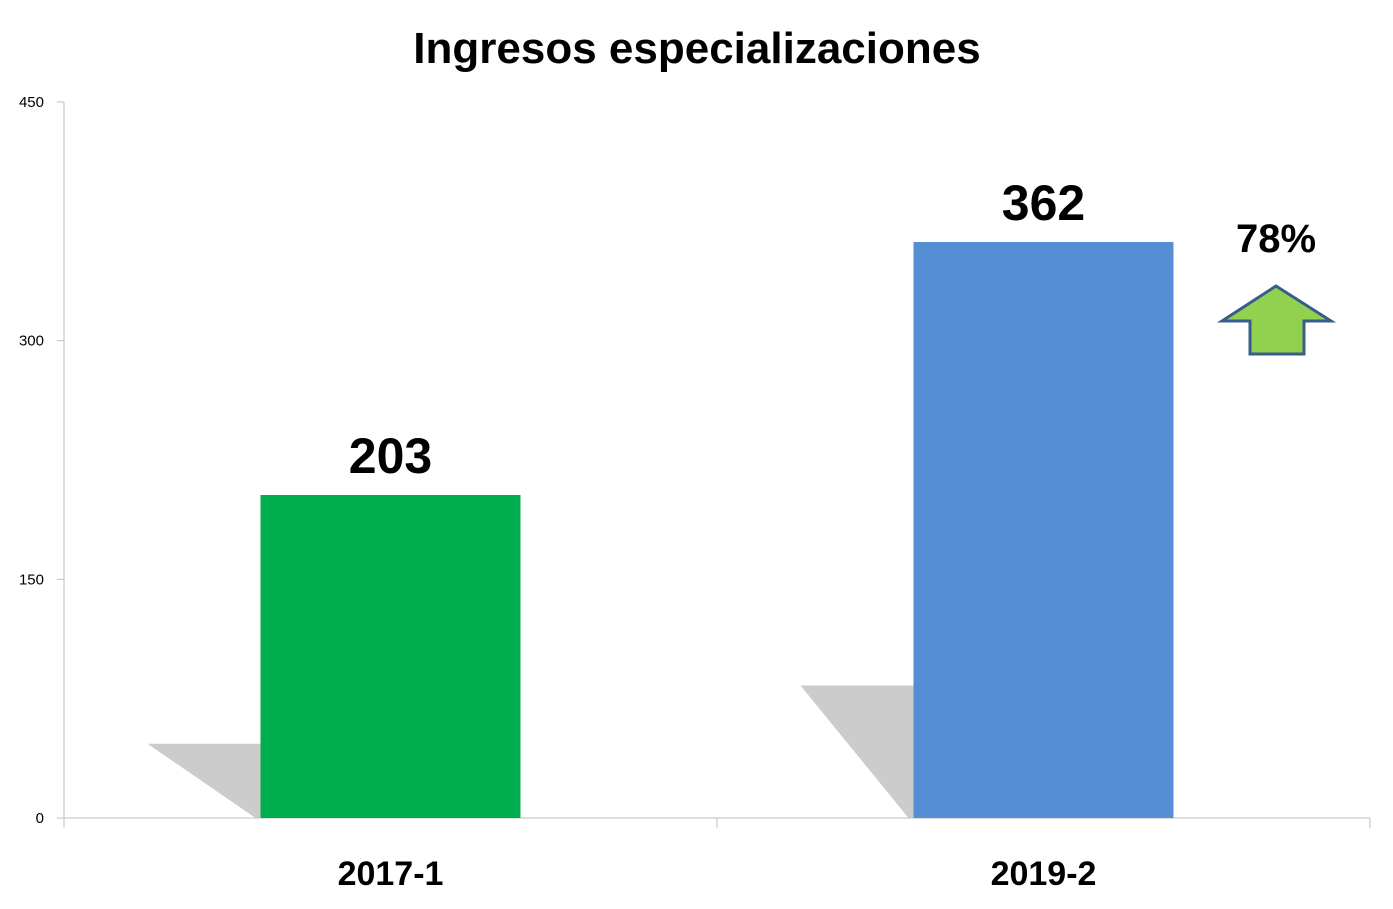 The height and width of the screenshot is (909, 1393). I want to click on x-axis-ticks, so click(717, 823).